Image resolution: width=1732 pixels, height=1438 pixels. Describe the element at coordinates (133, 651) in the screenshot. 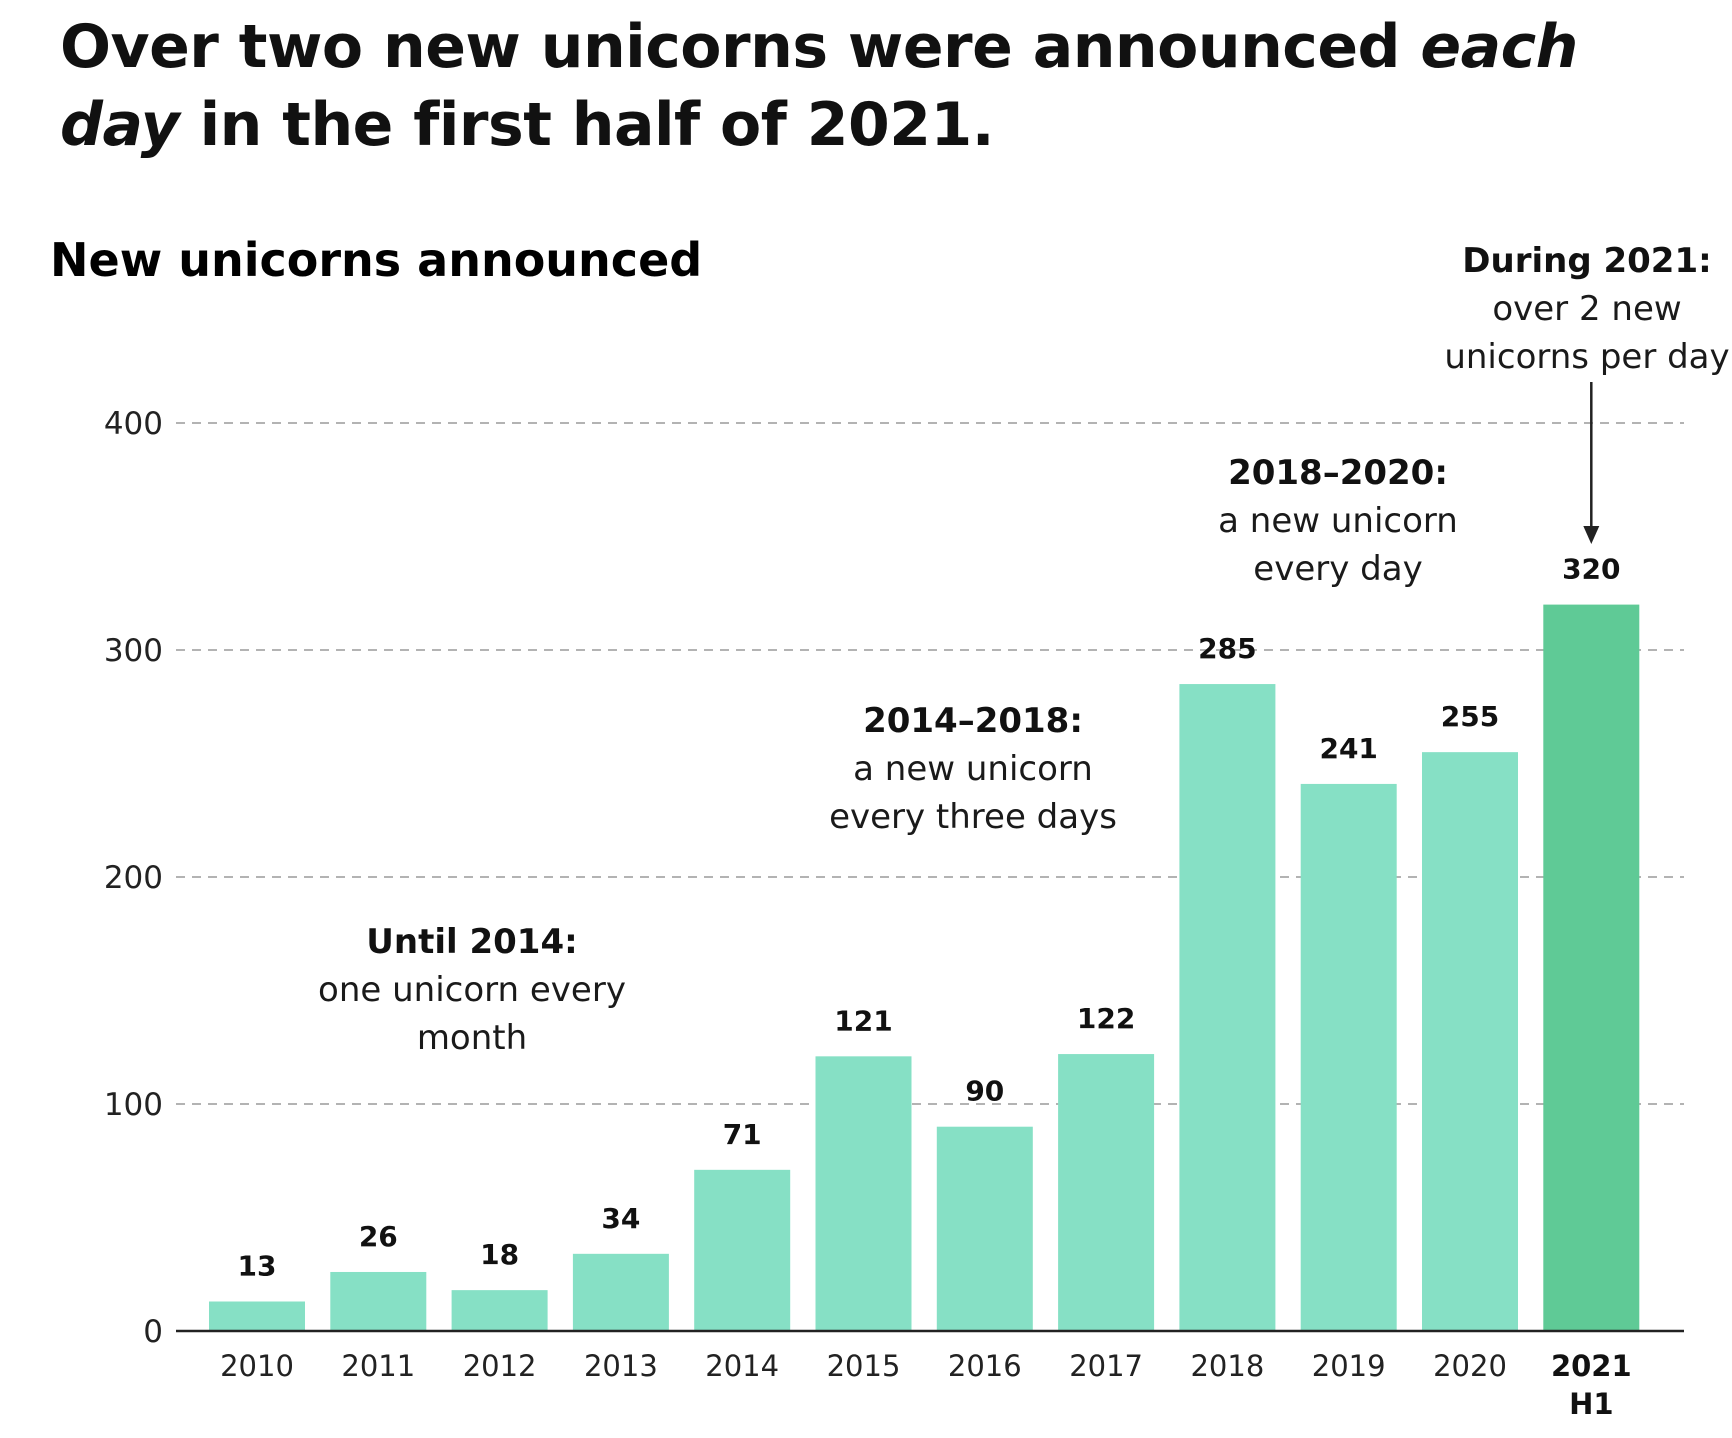

I see `y-tick-label: 300` at that location.